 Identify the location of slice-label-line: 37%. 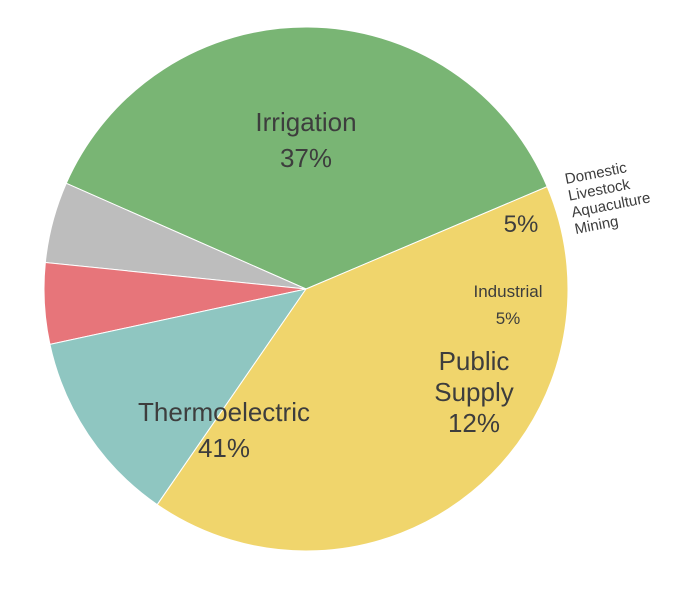
(306, 158).